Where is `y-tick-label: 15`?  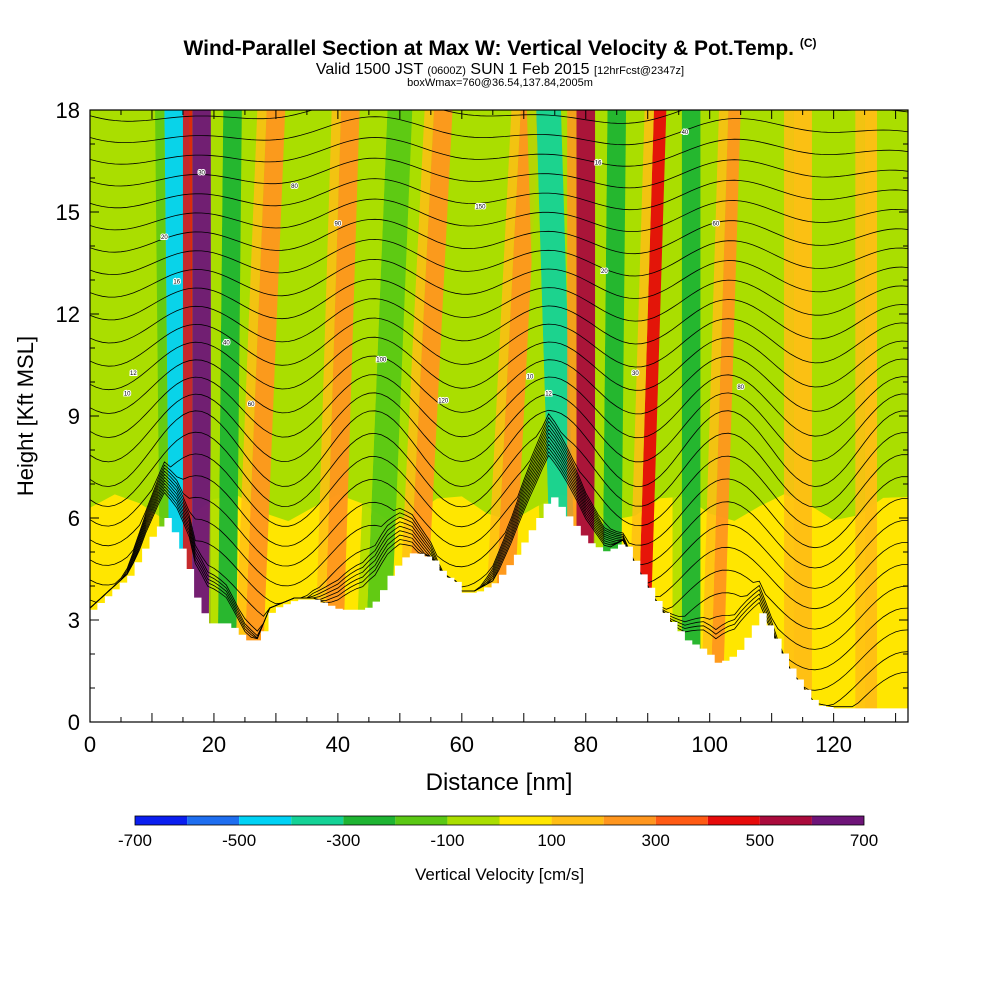 y-tick-label: 15 is located at coordinates (68, 212).